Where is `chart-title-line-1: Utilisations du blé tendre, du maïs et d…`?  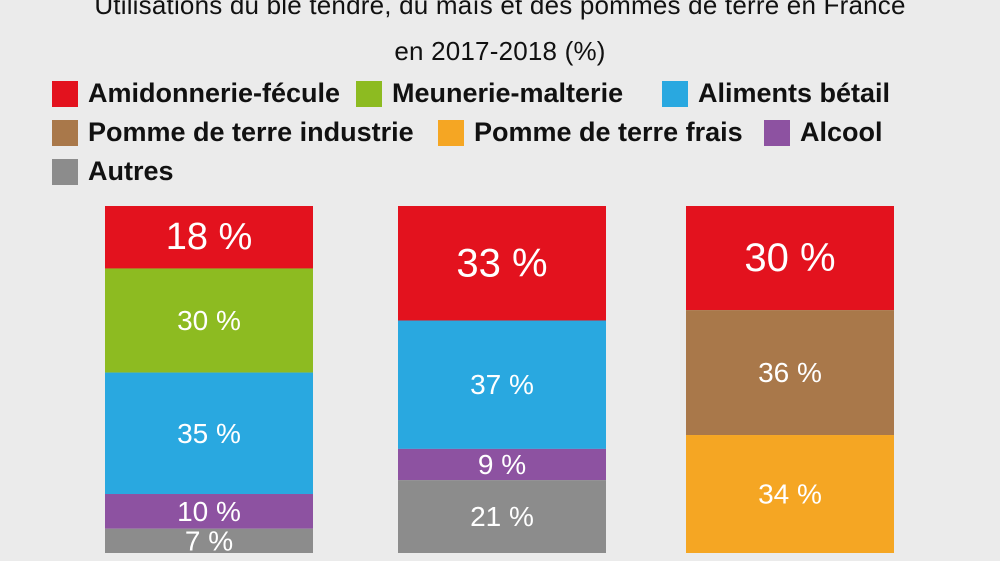
chart-title-line-1: Utilisations du blé tendre, du maïs et d… is located at coordinates (500, 10).